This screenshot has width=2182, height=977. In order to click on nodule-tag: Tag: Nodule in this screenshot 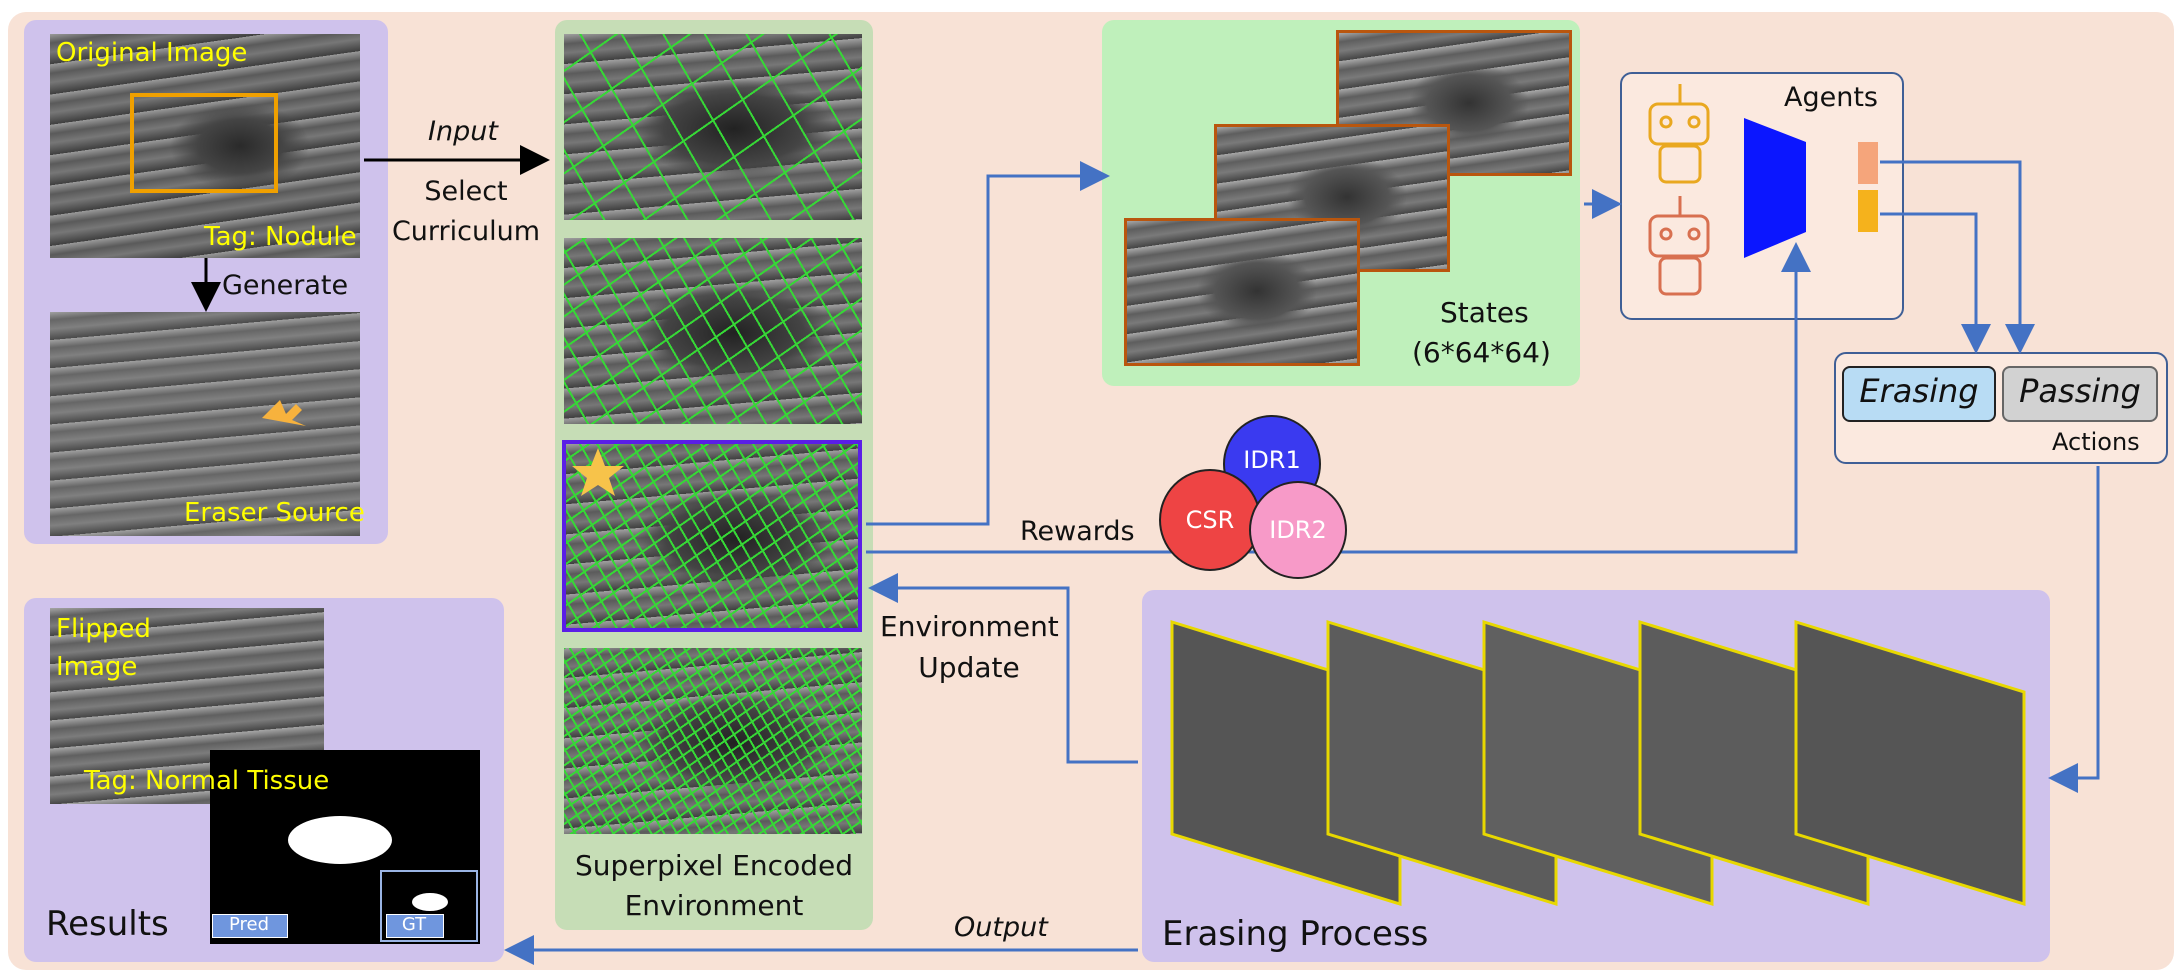, I will do `click(280, 237)`.